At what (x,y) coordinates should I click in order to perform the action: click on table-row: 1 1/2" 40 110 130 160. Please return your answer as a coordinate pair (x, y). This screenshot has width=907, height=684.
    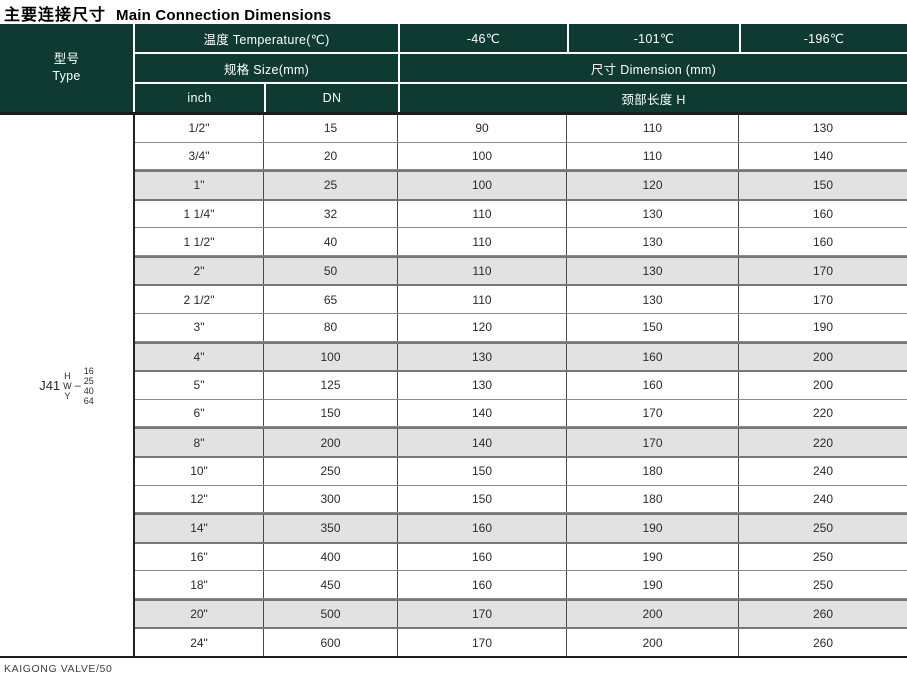
    Looking at the image, I should click on (521, 242).